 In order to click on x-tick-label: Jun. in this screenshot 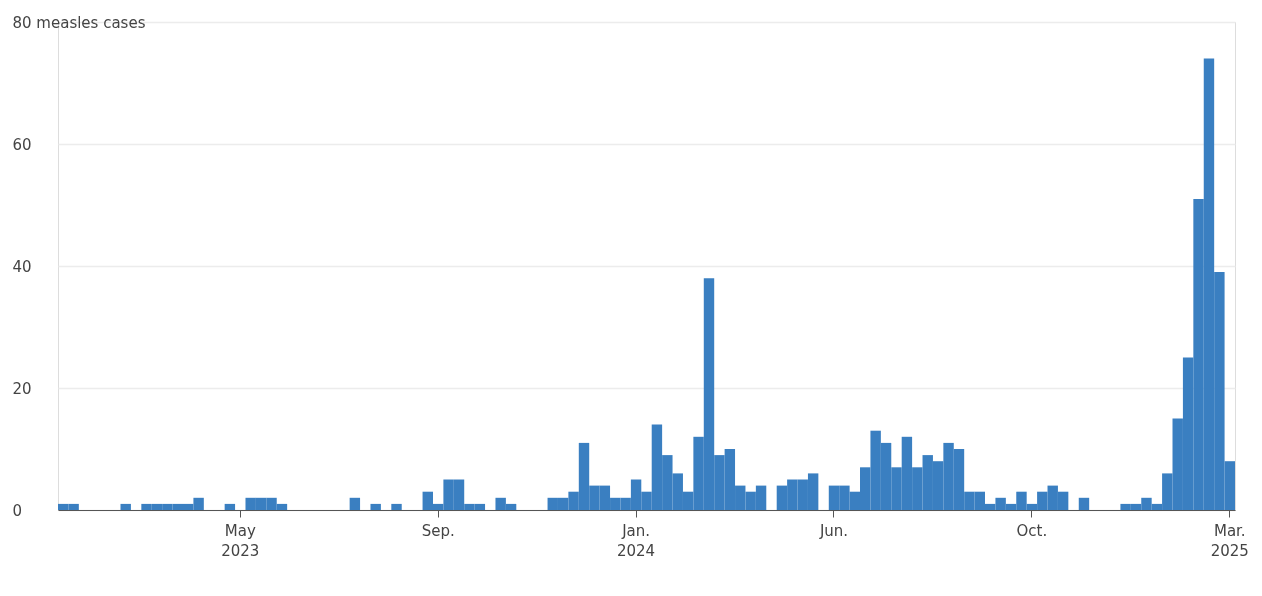, I will do `click(833, 530)`.